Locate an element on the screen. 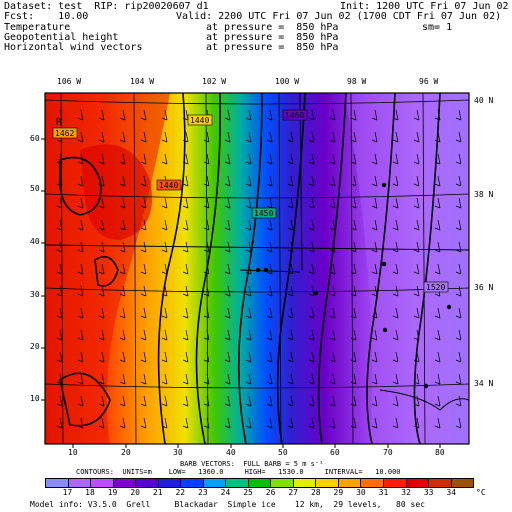 This screenshot has width=512, height=512. lon-label-96w: 96 W is located at coordinates (429, 81).